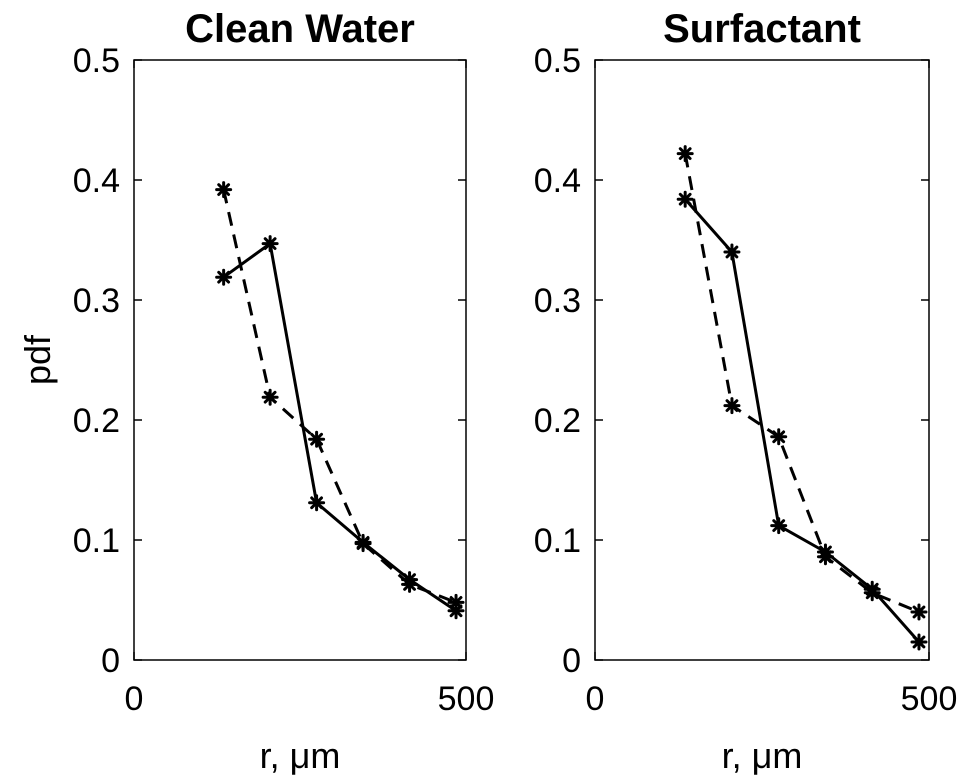 The width and height of the screenshot is (967, 777). Describe the element at coordinates (557, 301) in the screenshot. I see `surfactant-ytick-label: 0.3` at that location.